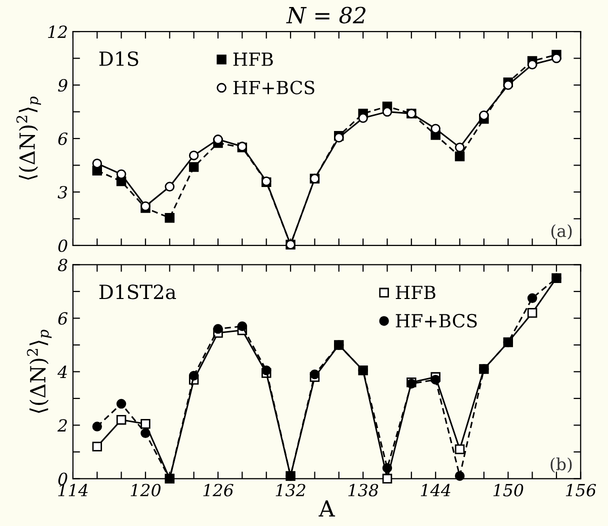 This screenshot has width=608, height=526. I want to click on x-tick-label: 138, so click(363, 490).